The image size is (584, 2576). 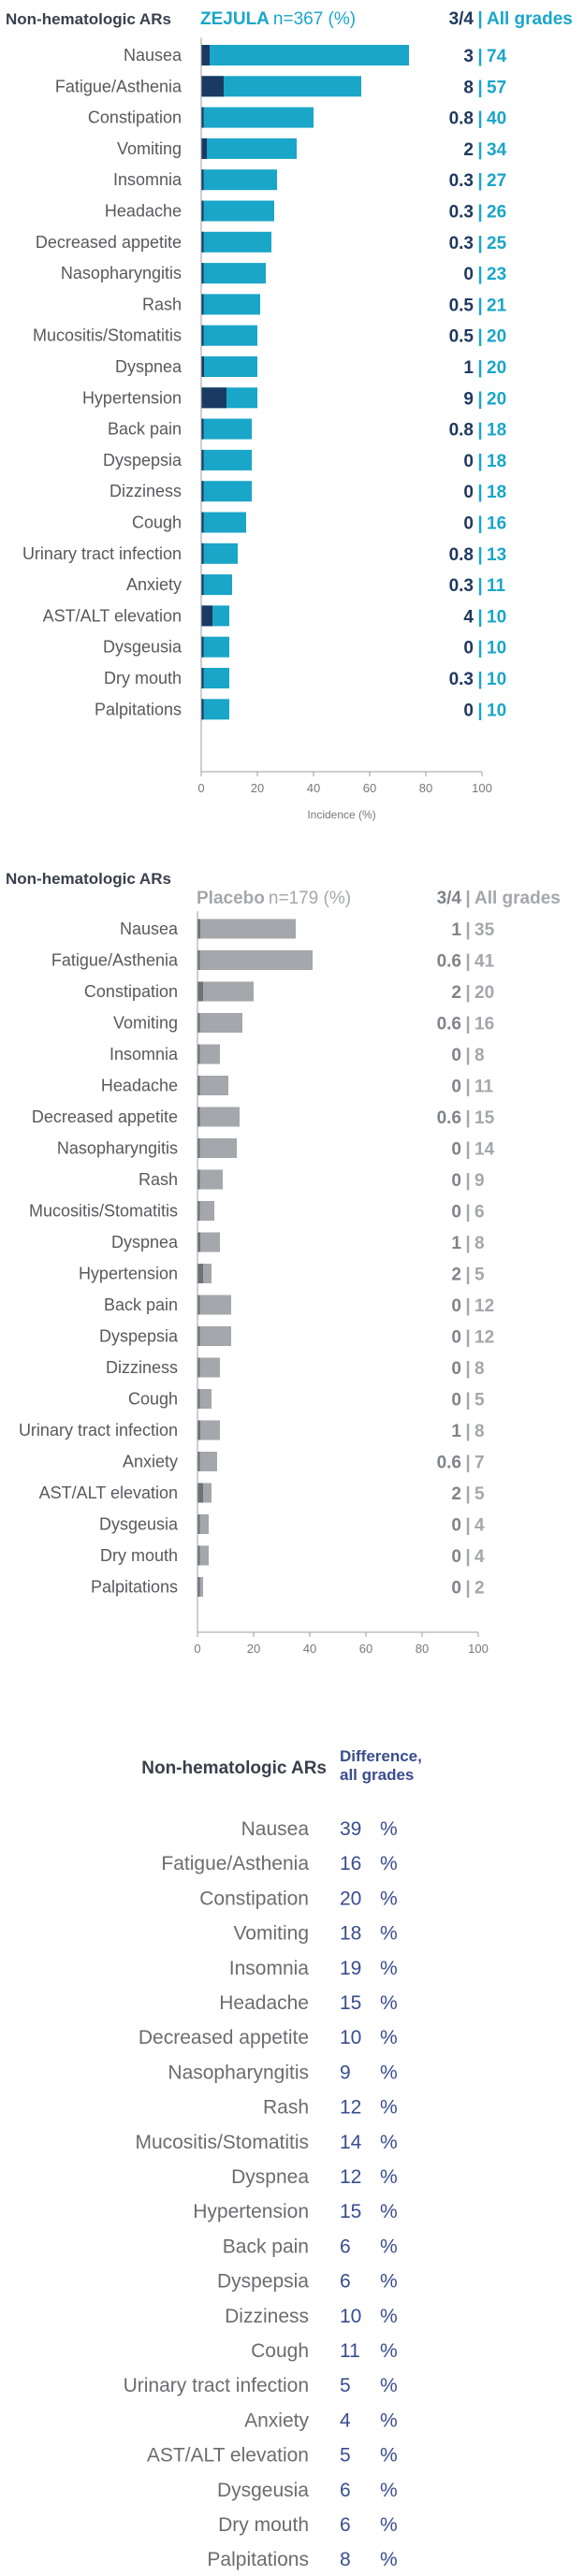 What do you see at coordinates (497, 243) in the screenshot?
I see `value-all-grades: 25` at bounding box center [497, 243].